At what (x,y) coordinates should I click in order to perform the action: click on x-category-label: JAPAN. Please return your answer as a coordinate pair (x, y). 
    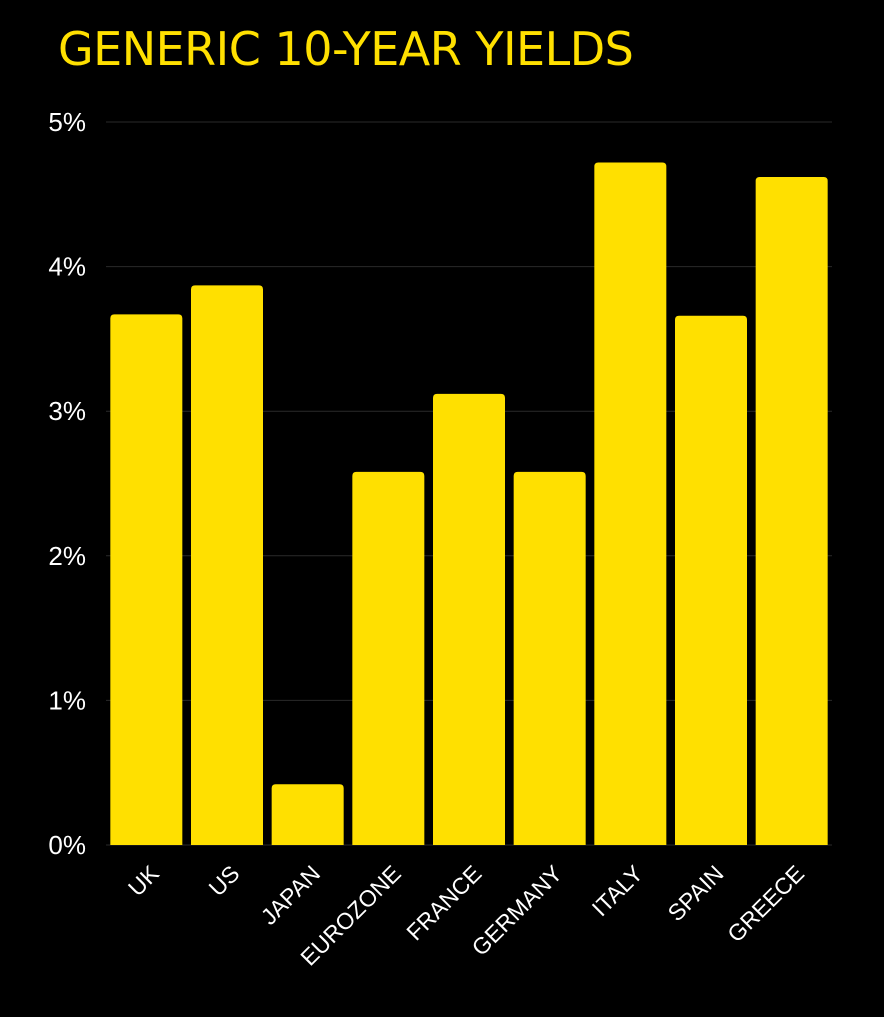
    Looking at the image, I should click on (291, 895).